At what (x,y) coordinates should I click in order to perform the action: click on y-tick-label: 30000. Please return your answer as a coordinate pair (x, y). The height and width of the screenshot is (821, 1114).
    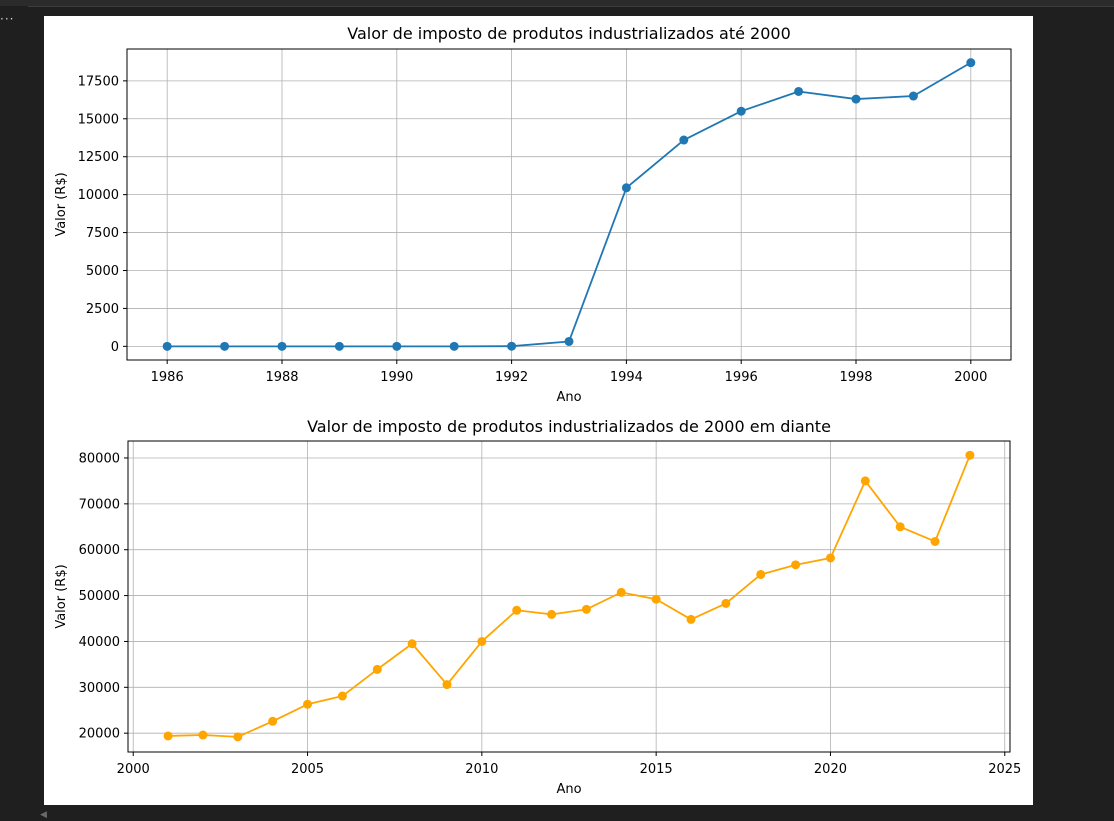
    Looking at the image, I should click on (99, 688).